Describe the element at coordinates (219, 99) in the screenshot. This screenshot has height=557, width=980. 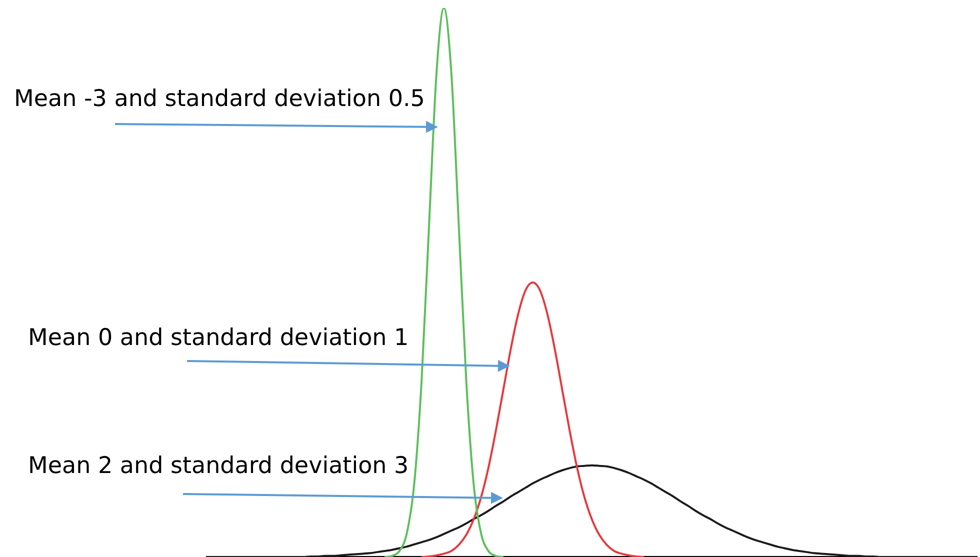
I see `series-label: Mean -3 and standard deviation 0.5` at that location.